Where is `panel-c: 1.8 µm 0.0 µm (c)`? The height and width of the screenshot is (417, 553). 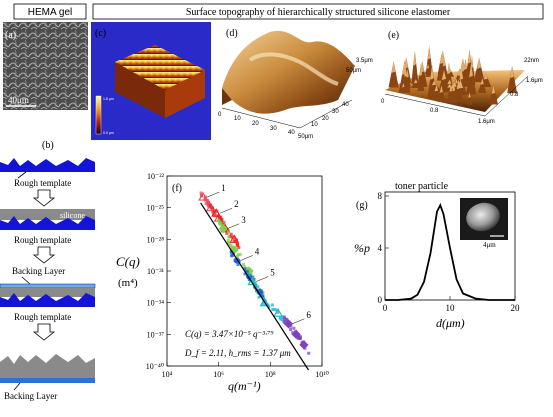 panel-c: 1.8 µm 0.0 µm (c) is located at coordinates (151, 81).